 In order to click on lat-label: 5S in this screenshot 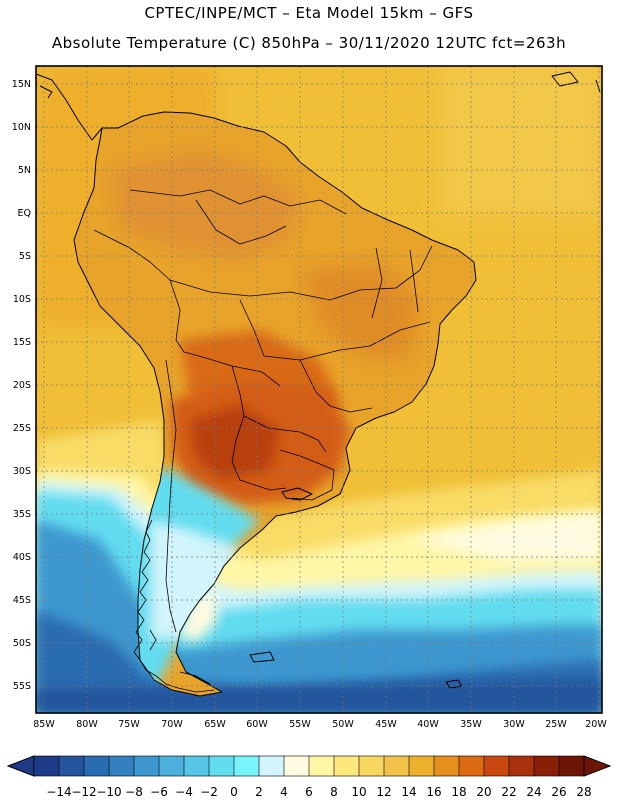, I will do `click(25, 256)`.